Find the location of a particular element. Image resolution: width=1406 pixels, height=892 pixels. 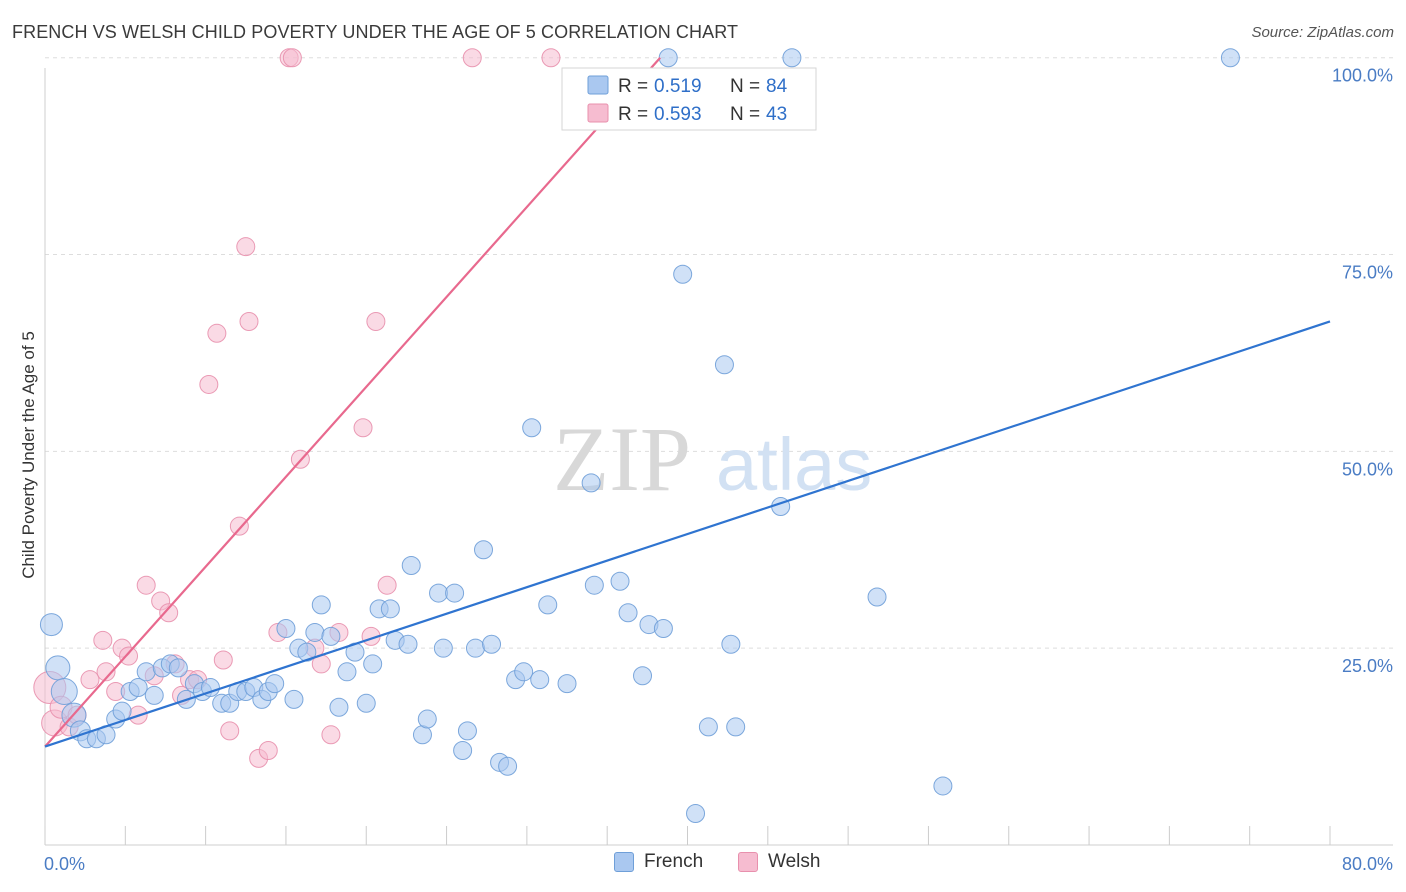

watermark-zip: ZIP is located at coordinates (622, 459).